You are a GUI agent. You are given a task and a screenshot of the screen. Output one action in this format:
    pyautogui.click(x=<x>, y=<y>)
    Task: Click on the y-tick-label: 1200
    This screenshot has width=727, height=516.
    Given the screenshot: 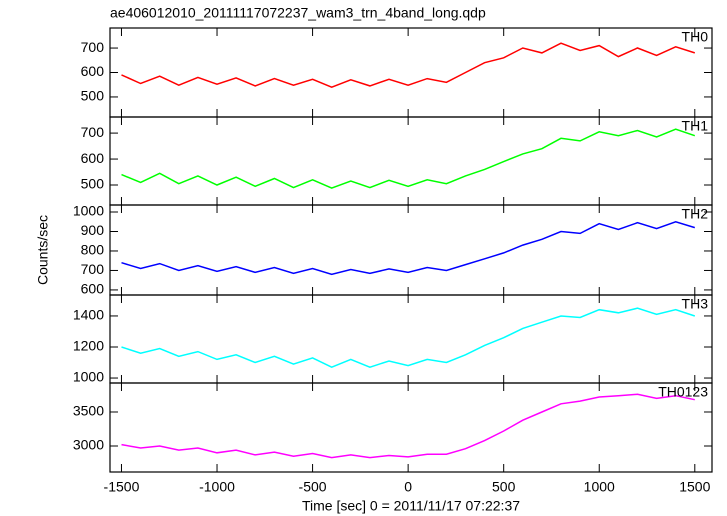 What is the action you would take?
    pyautogui.click(x=88, y=346)
    